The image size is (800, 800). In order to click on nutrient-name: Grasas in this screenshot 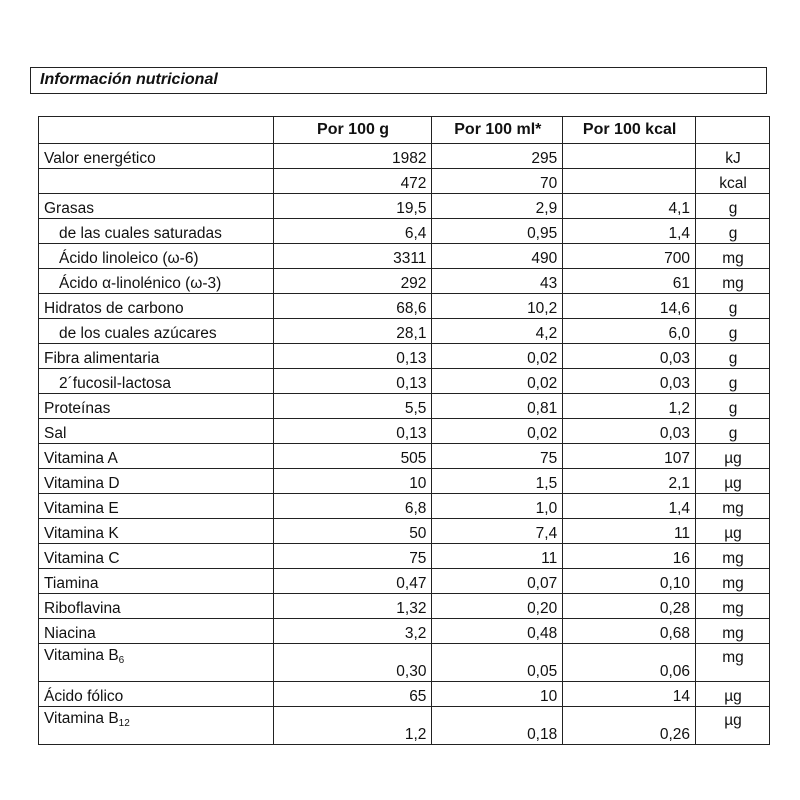, I will do `click(69, 208)`.